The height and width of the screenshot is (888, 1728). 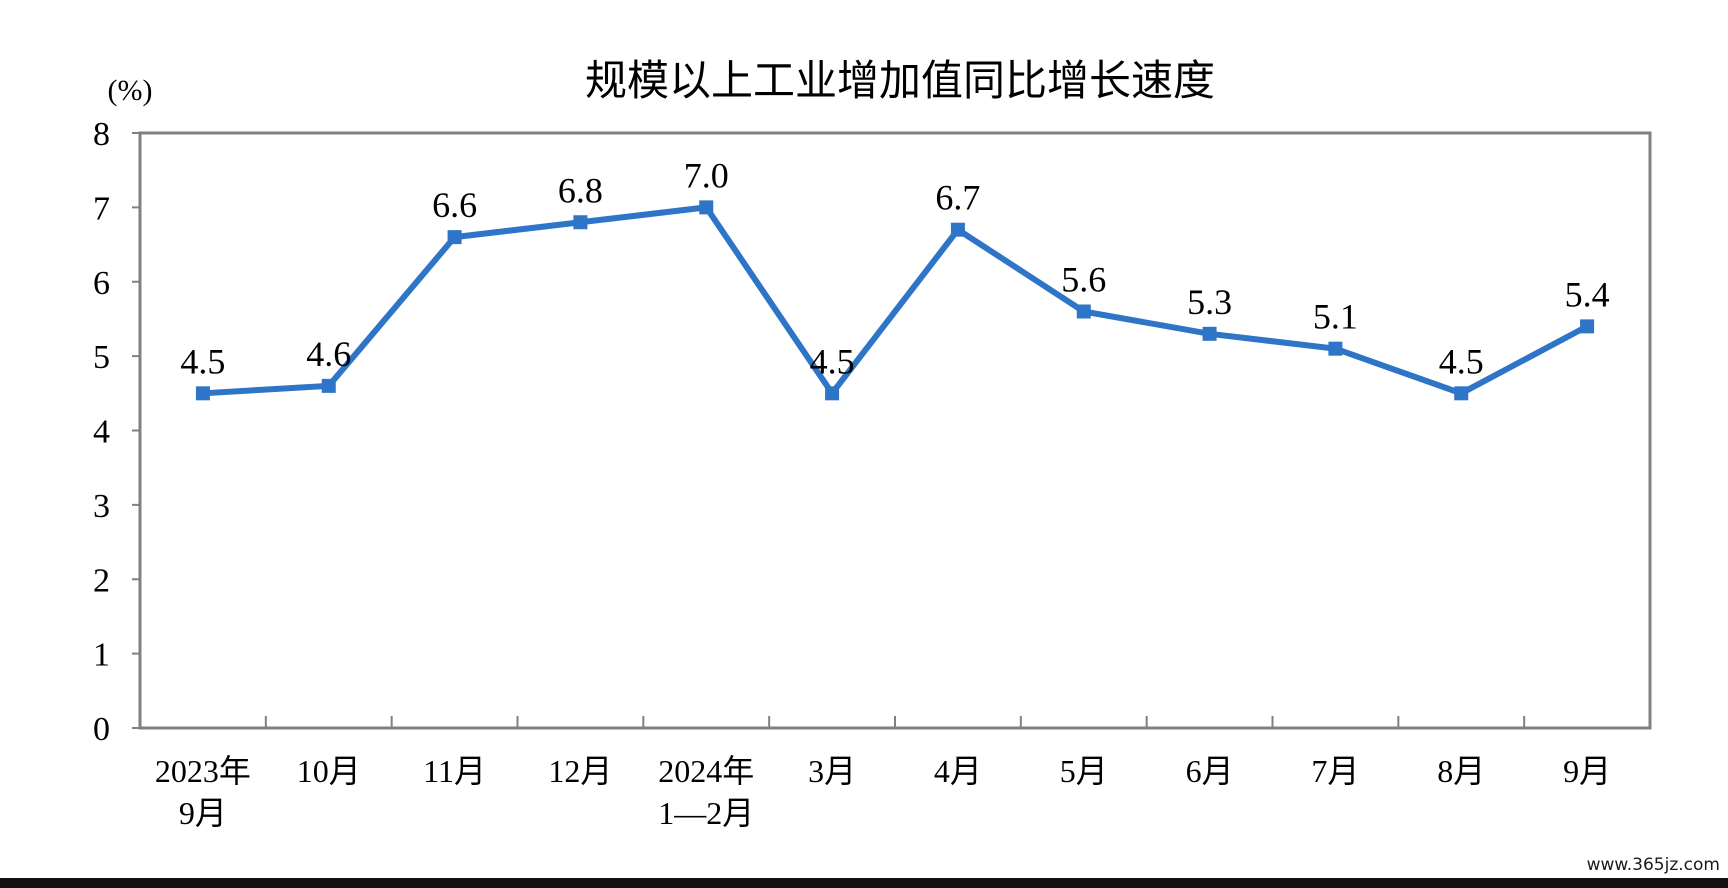 What do you see at coordinates (1084, 771) in the screenshot?
I see `x-tick-label: 5月` at bounding box center [1084, 771].